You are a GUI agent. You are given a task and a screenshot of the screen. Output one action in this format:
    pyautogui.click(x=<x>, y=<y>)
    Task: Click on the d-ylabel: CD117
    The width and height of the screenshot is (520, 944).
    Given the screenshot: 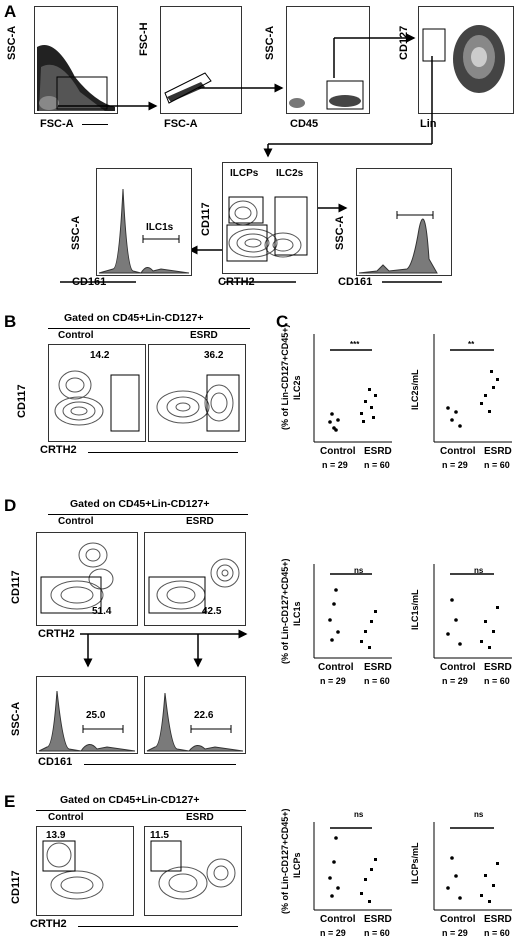 What is the action you would take?
    pyautogui.click(x=16, y=587)
    